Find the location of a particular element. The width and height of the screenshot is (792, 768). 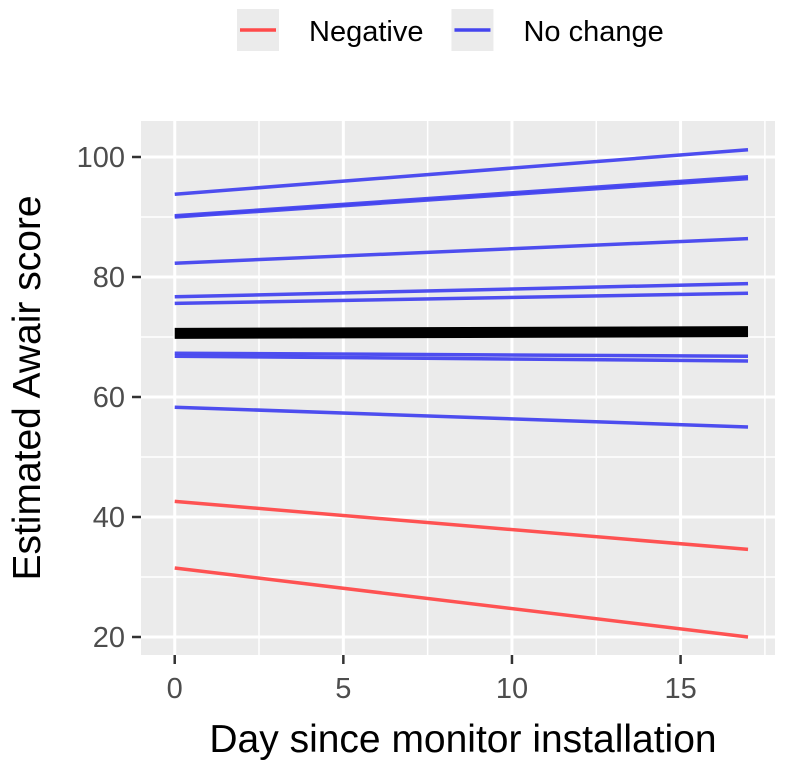

y-axis: 20 40 60 80 100 is located at coordinates (109, 398).